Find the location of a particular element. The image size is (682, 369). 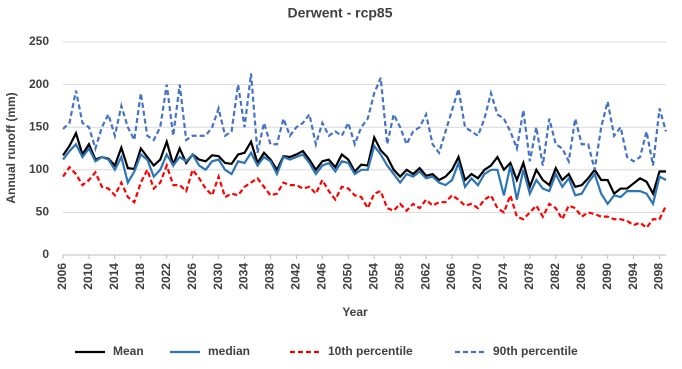

y-tick-label: 250 is located at coordinates (39, 41).